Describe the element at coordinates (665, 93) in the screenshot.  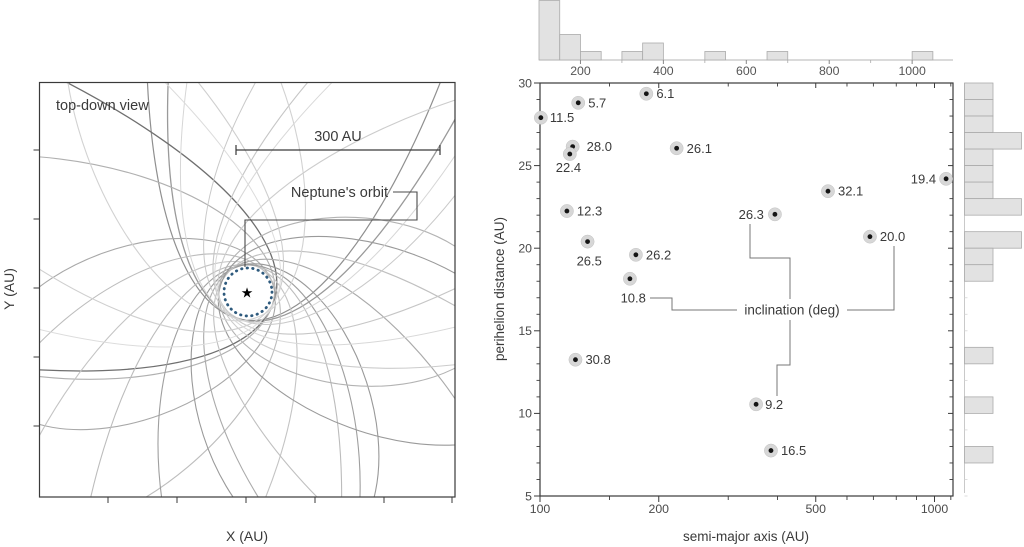
I see `inclination-value-label: 6.1` at that location.